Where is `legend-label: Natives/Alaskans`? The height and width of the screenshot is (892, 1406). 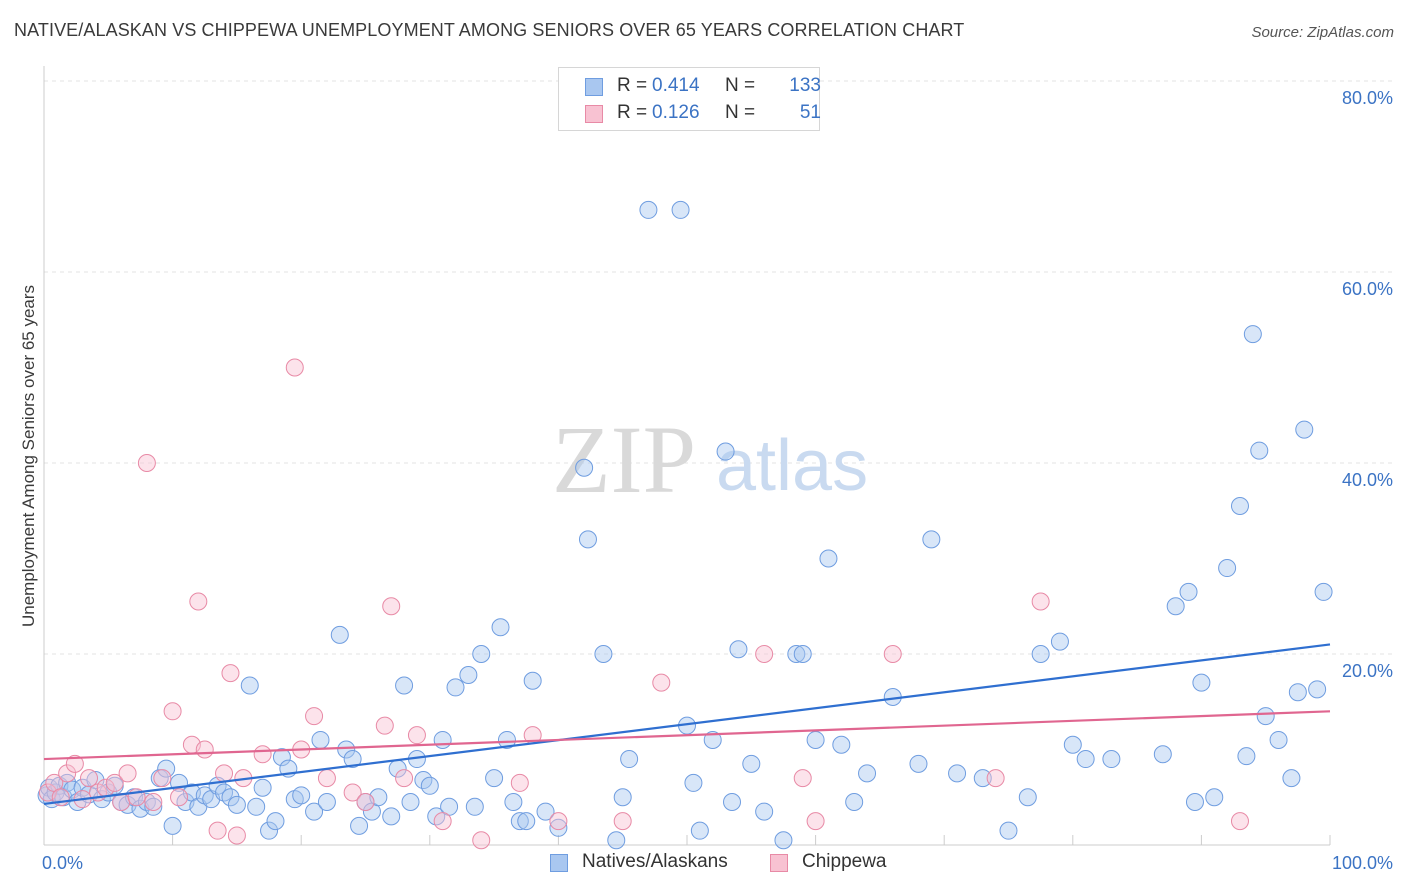 legend-label: Natives/Alaskans is located at coordinates (655, 861).